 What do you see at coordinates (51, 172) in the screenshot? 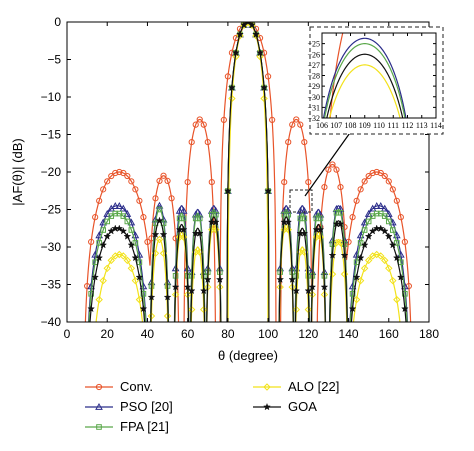
I see `y-tick-label: −20` at bounding box center [51, 172].